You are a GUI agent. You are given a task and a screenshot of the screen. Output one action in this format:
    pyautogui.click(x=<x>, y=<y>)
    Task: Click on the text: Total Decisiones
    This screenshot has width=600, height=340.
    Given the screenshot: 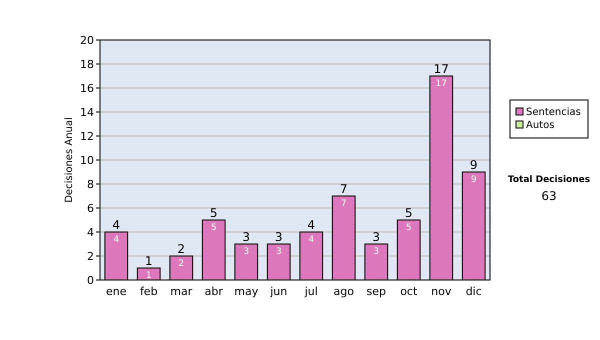 What is the action you would take?
    pyautogui.click(x=549, y=180)
    